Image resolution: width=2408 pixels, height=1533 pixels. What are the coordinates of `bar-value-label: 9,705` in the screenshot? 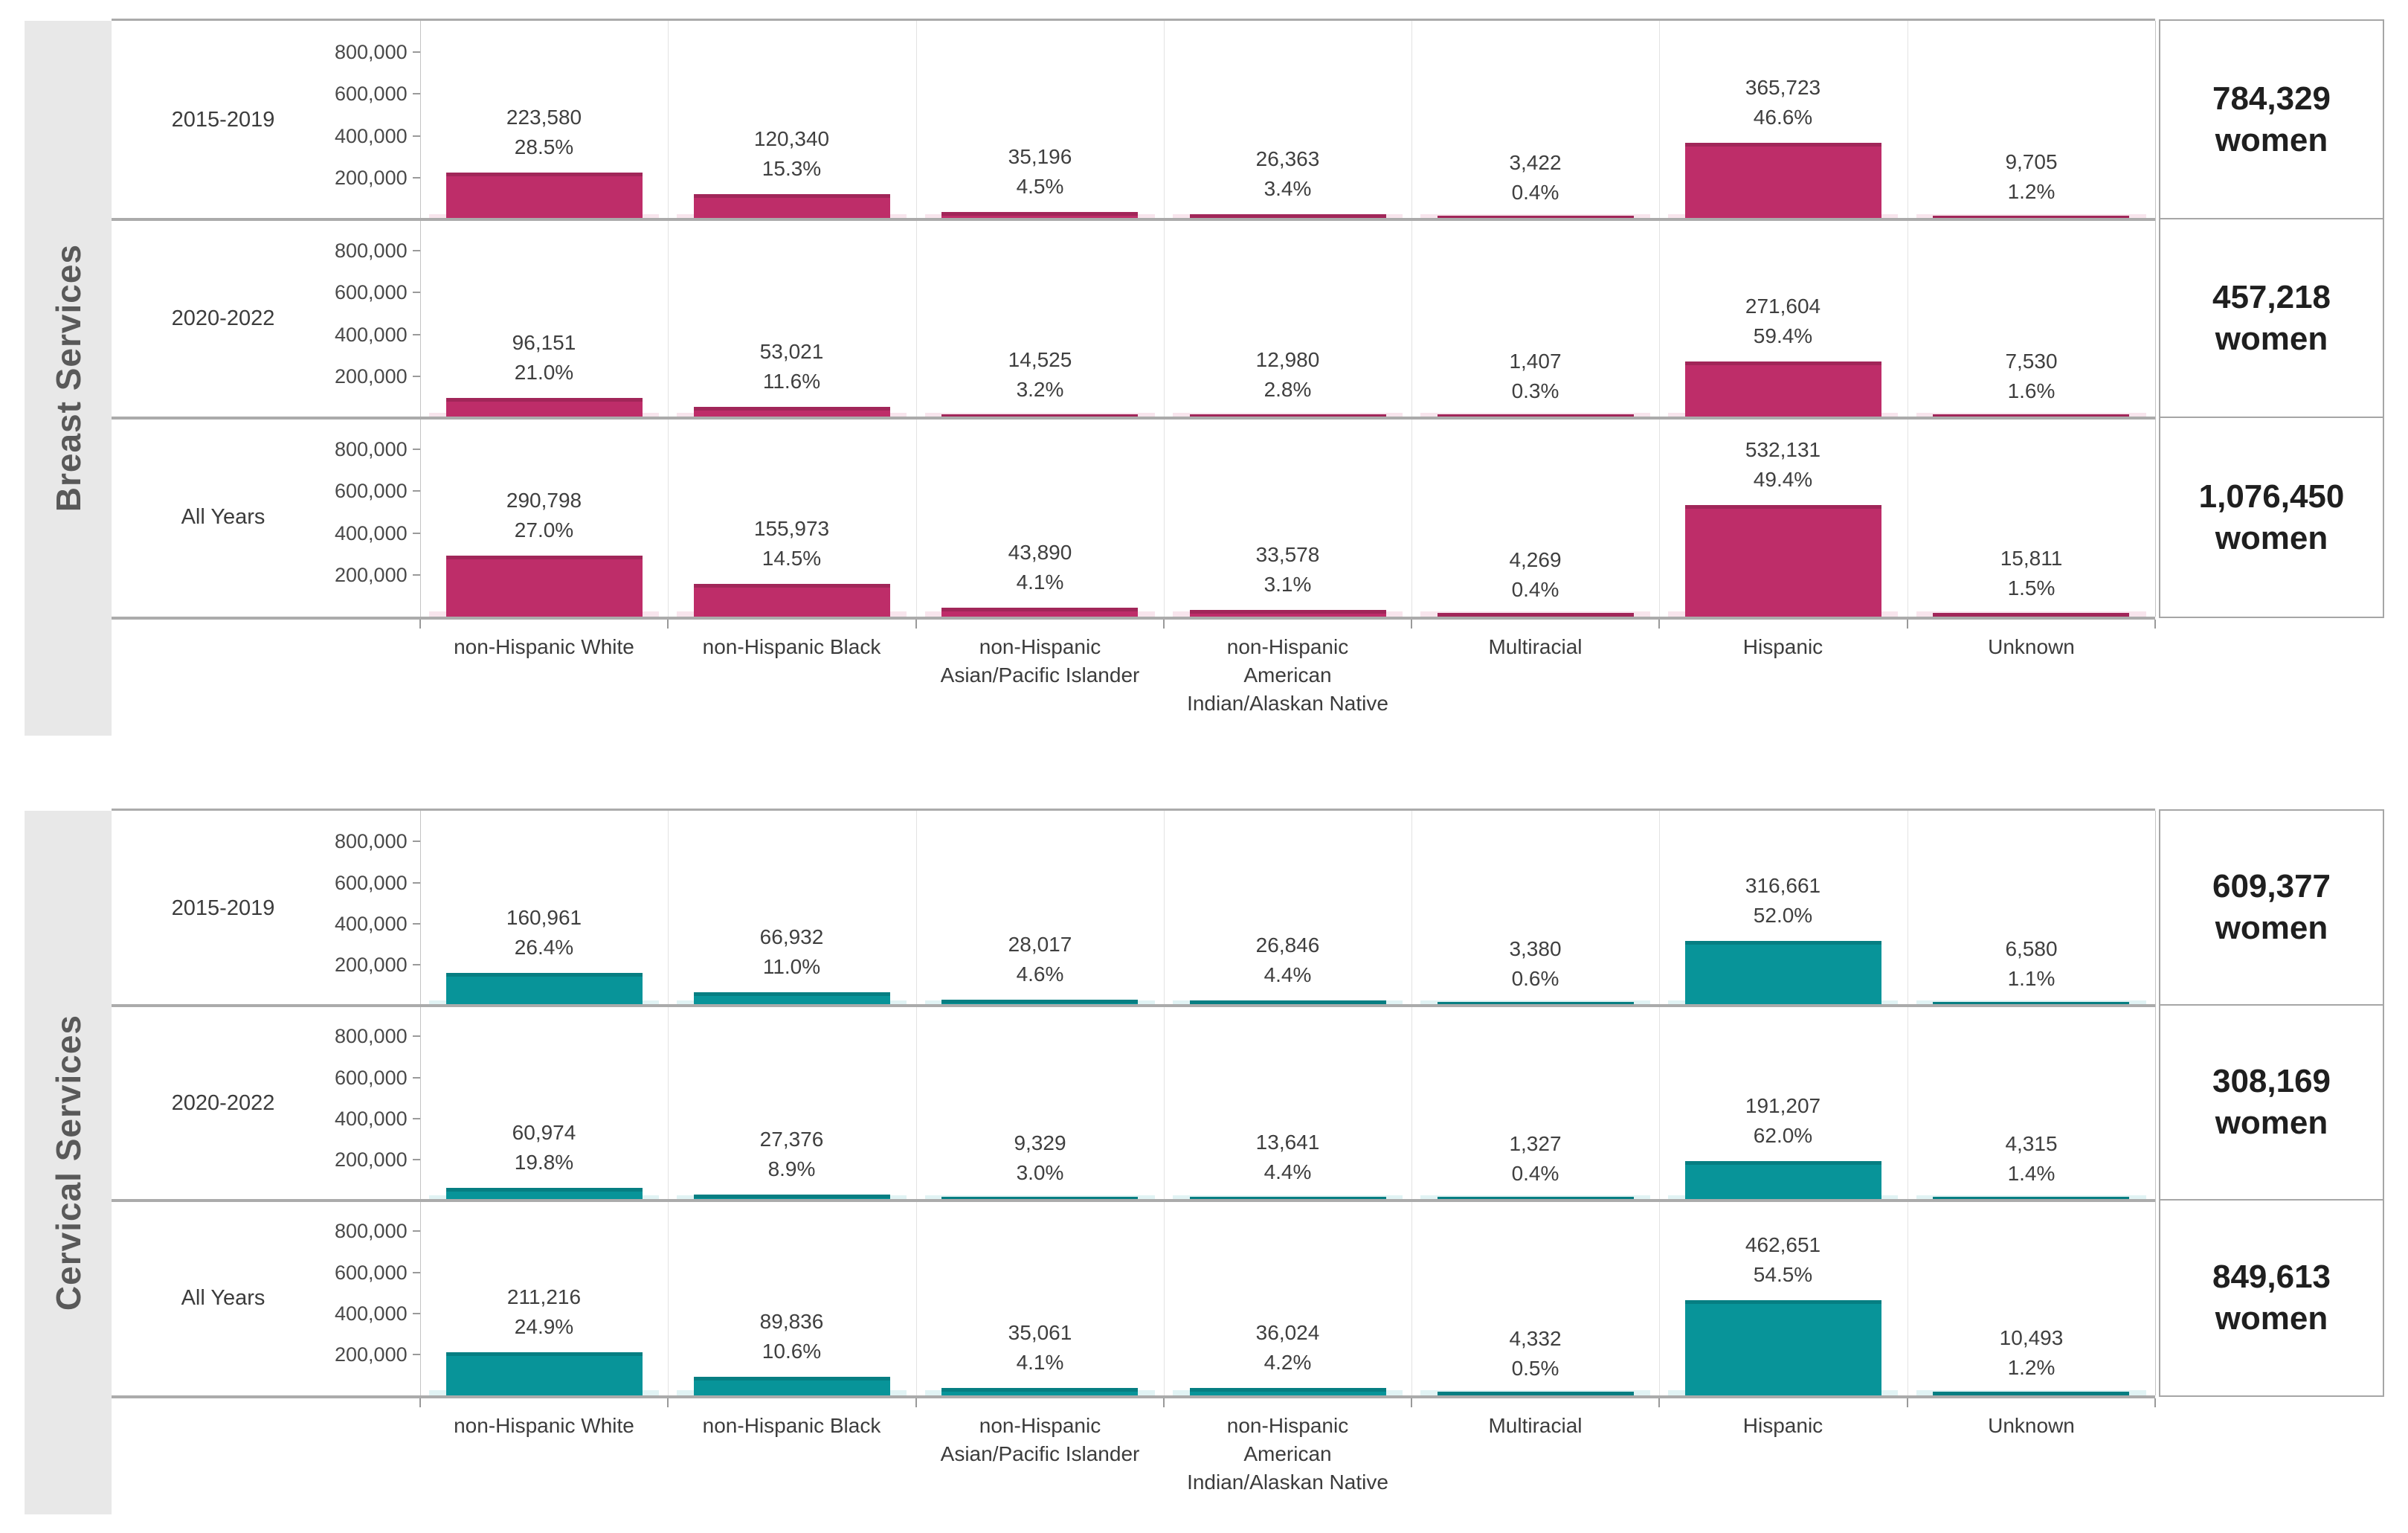 It's located at (2032, 161).